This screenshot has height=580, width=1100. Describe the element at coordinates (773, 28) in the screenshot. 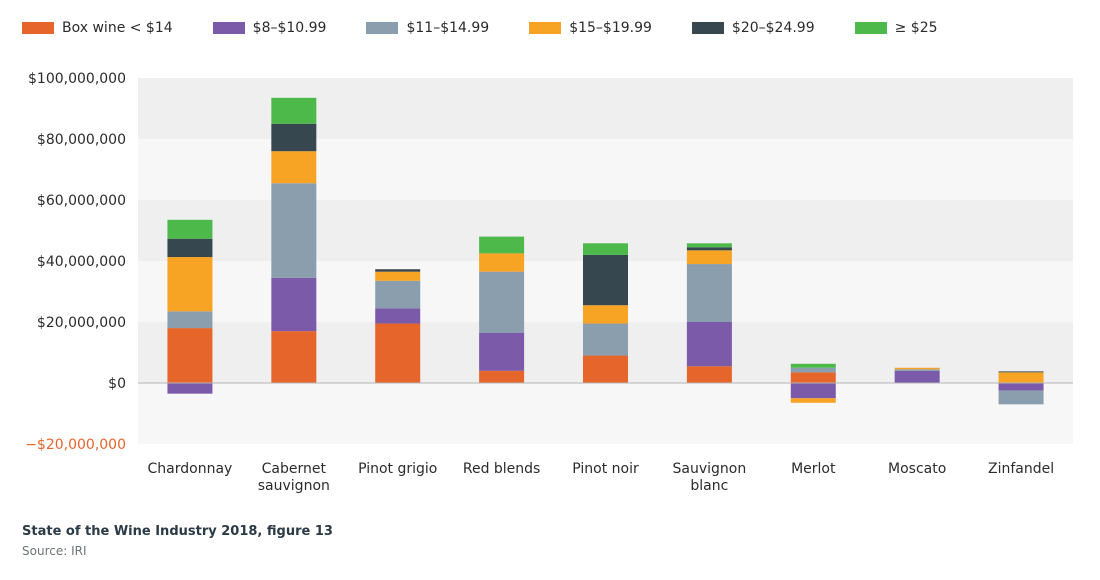

I see `legend-label: $20–$24.99` at that location.